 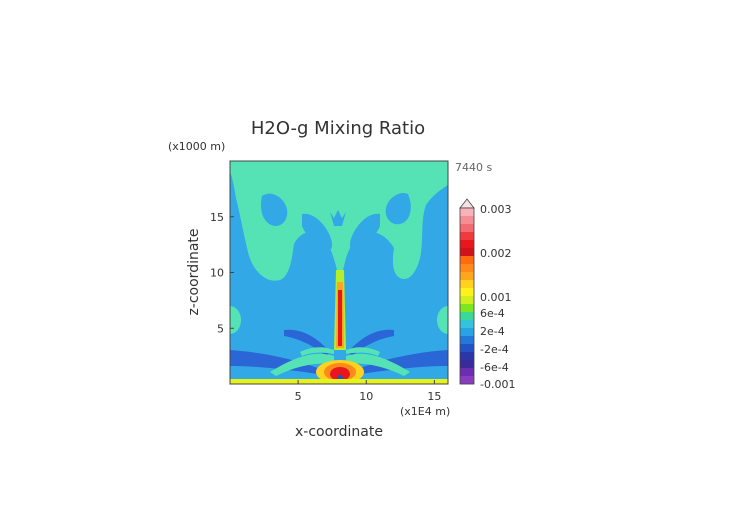 I want to click on colorbar-label: -0.001, so click(x=497, y=384).